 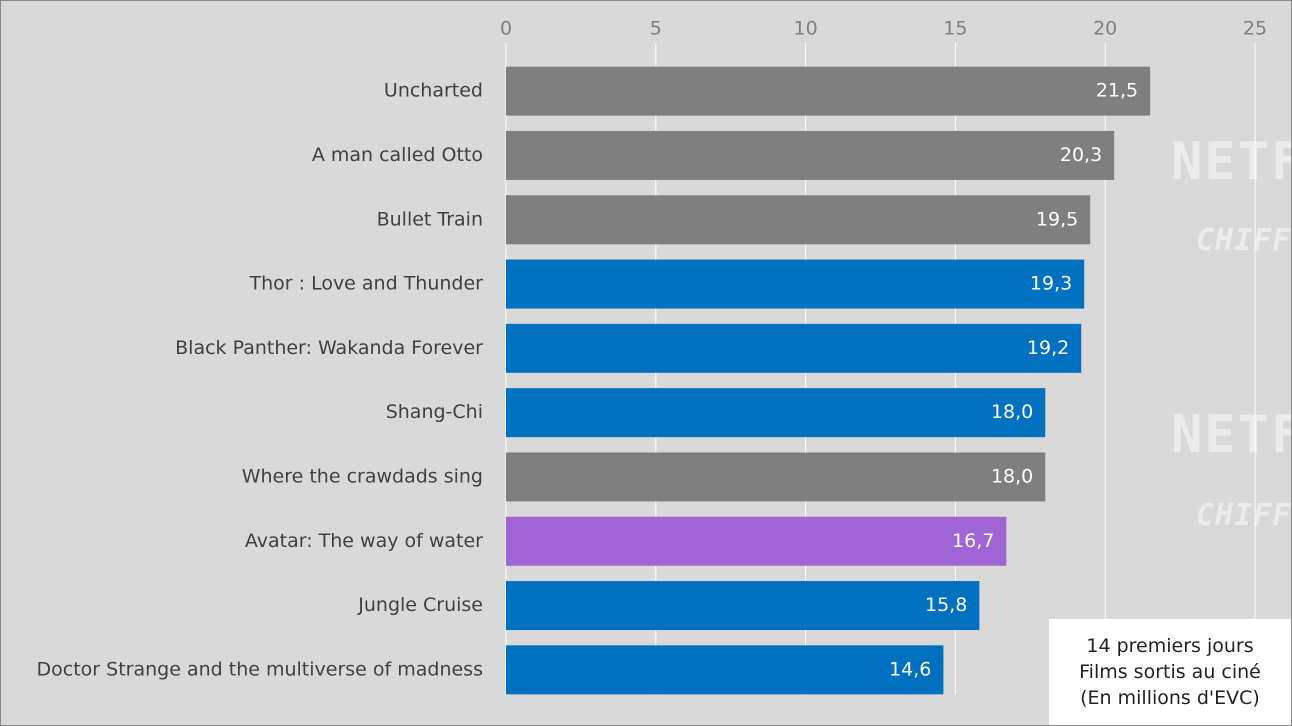 What do you see at coordinates (433, 91) in the screenshot?
I see `category-label: Uncharted` at bounding box center [433, 91].